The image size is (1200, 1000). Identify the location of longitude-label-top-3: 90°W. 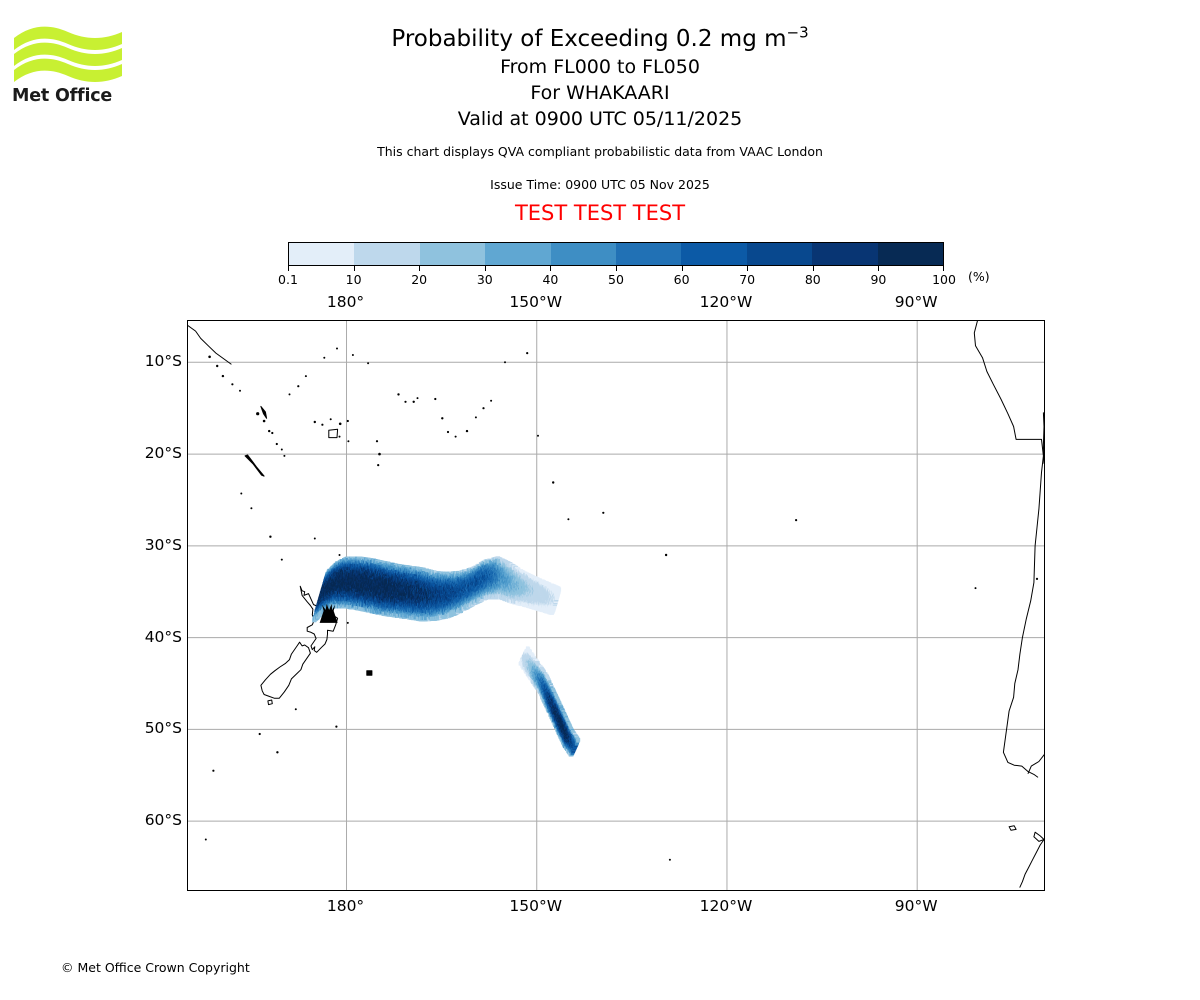
(916, 302).